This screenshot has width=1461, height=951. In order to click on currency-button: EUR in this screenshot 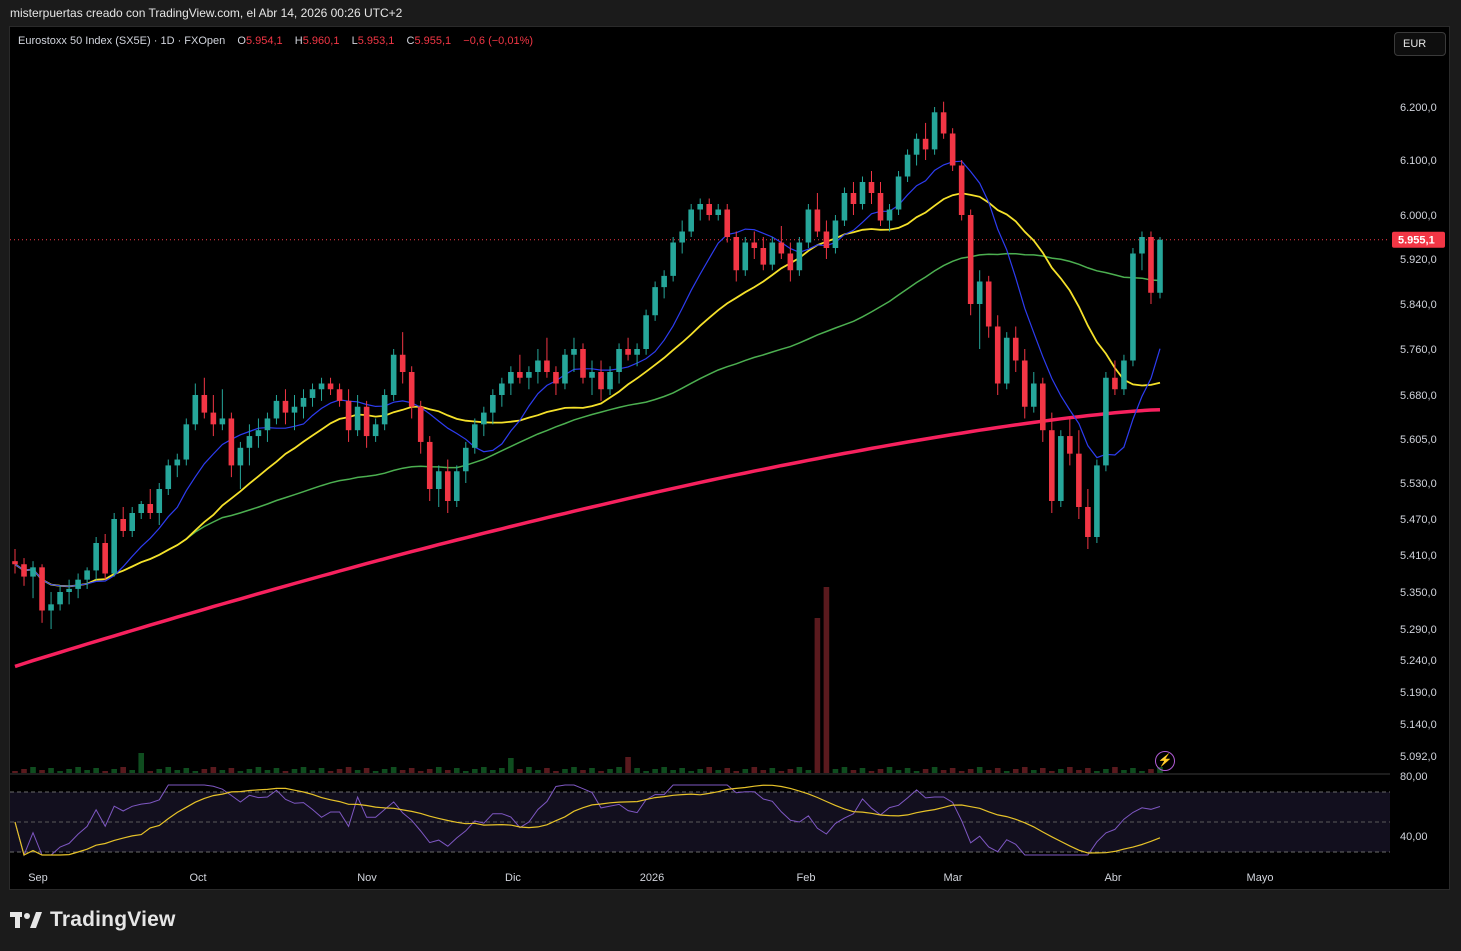, I will do `click(1420, 44)`.